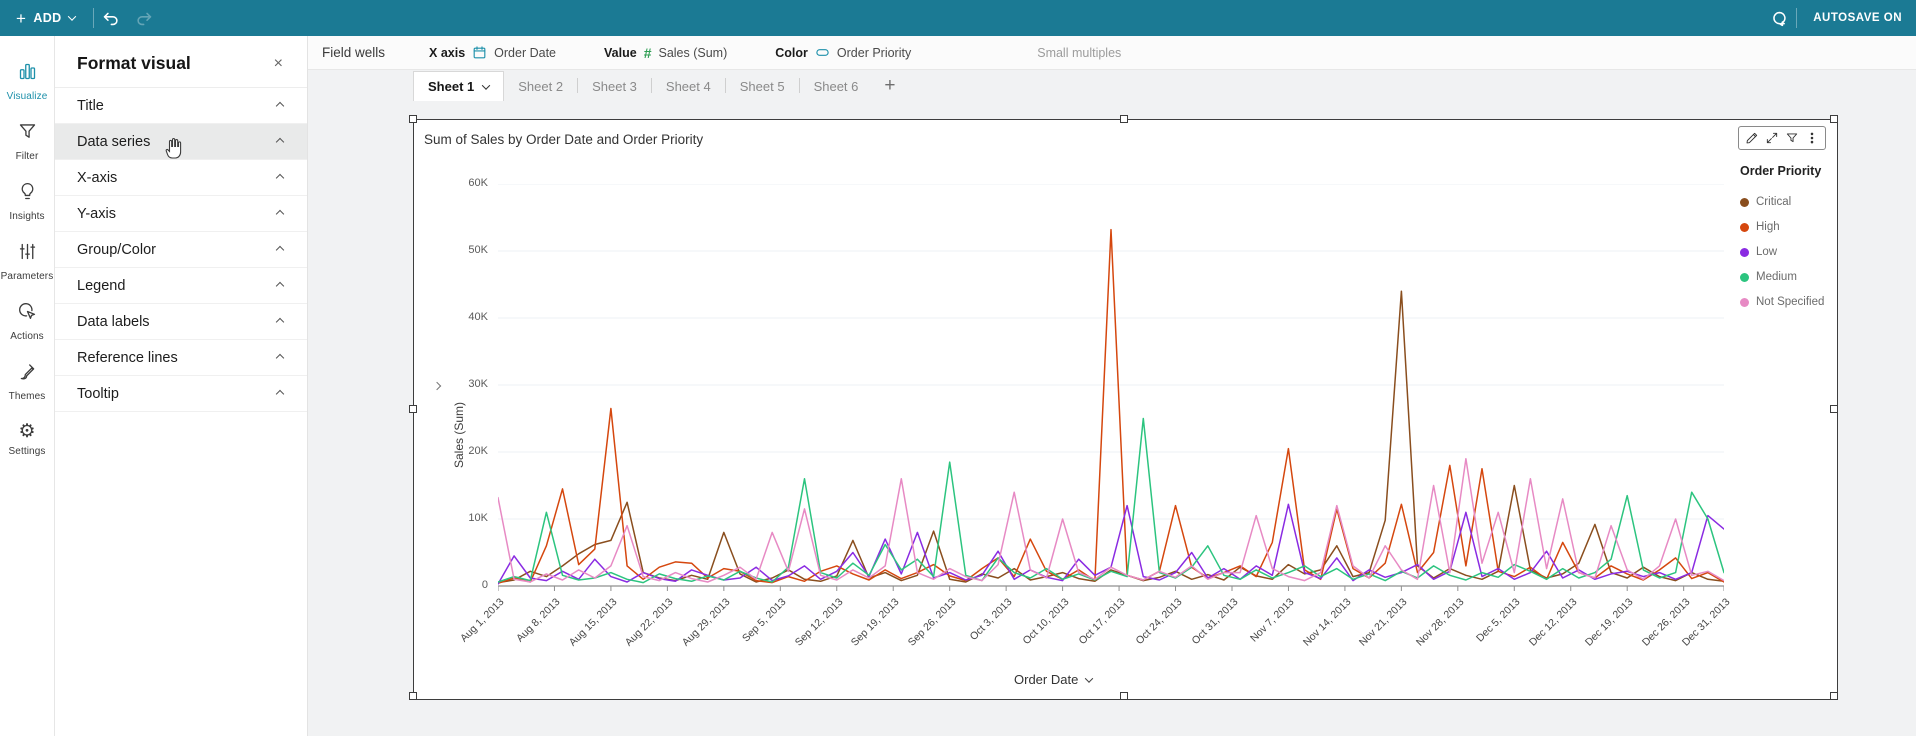 The width and height of the screenshot is (1916, 736). Describe the element at coordinates (116, 249) in the screenshot. I see `format-section-label: Group/Color` at that location.